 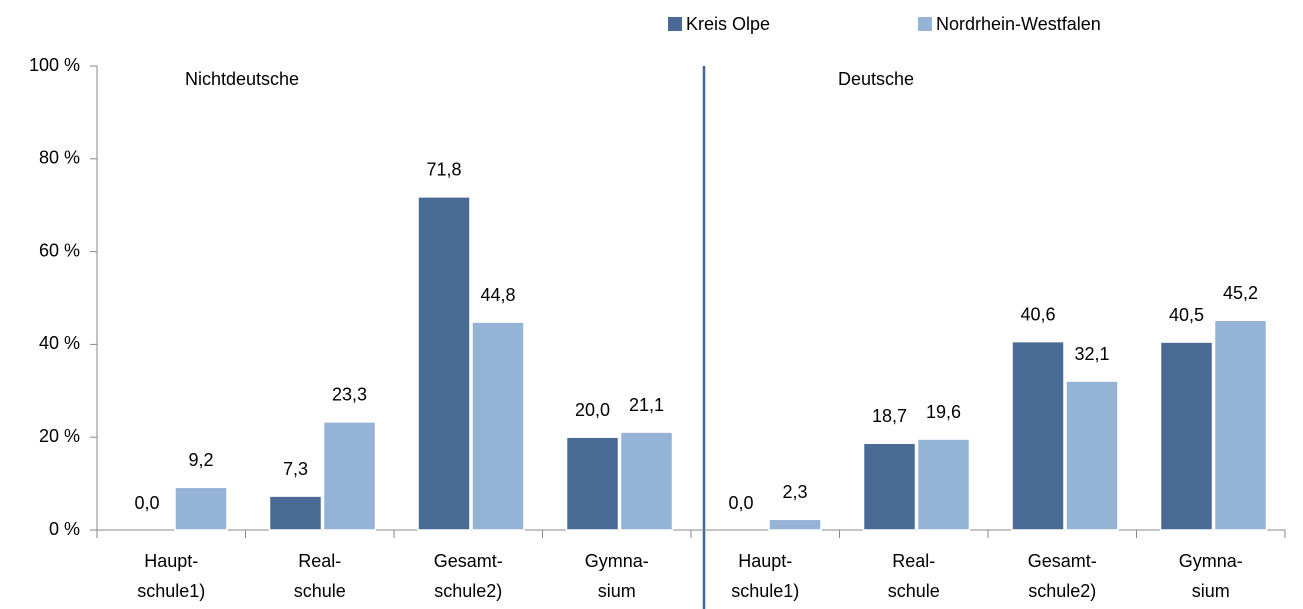 I want to click on value-label: 2,3, so click(x=794, y=492).